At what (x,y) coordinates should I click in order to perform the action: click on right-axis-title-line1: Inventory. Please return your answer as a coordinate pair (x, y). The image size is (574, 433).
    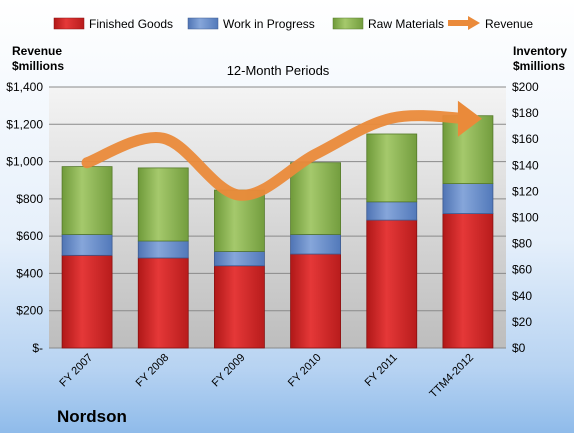
    Looking at the image, I should click on (540, 51).